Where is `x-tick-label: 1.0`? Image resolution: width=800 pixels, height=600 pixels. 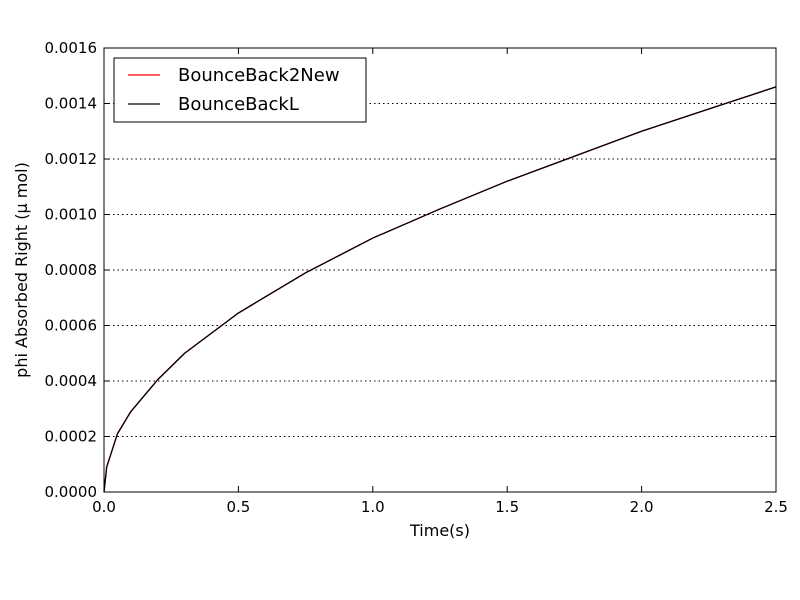
x-tick-label: 1.0 is located at coordinates (373, 507).